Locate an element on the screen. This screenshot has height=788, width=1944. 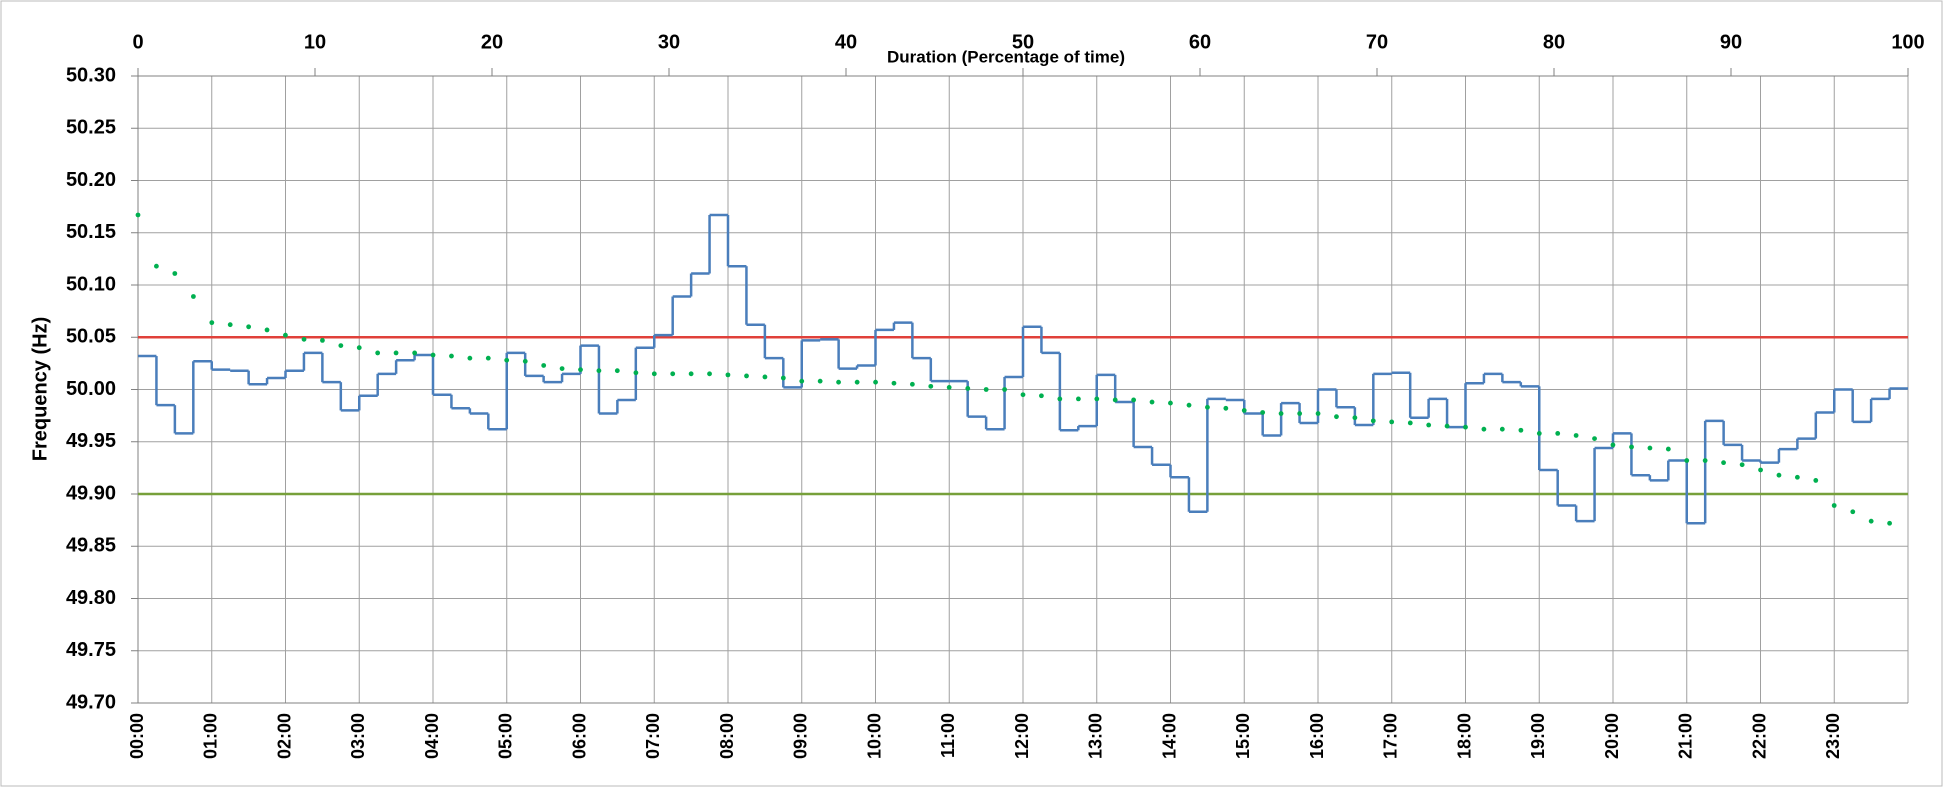
y-tick-label: 49.80 is located at coordinates (91, 598).